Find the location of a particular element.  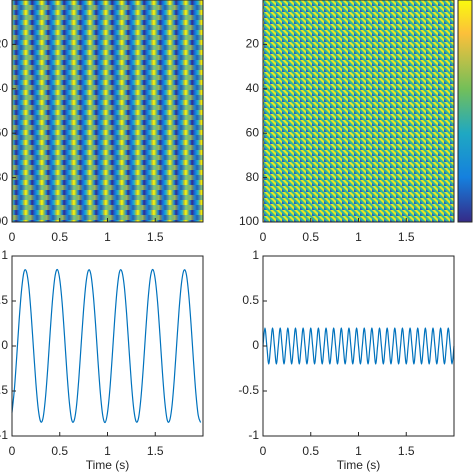

colorbar is located at coordinates (465, 111).